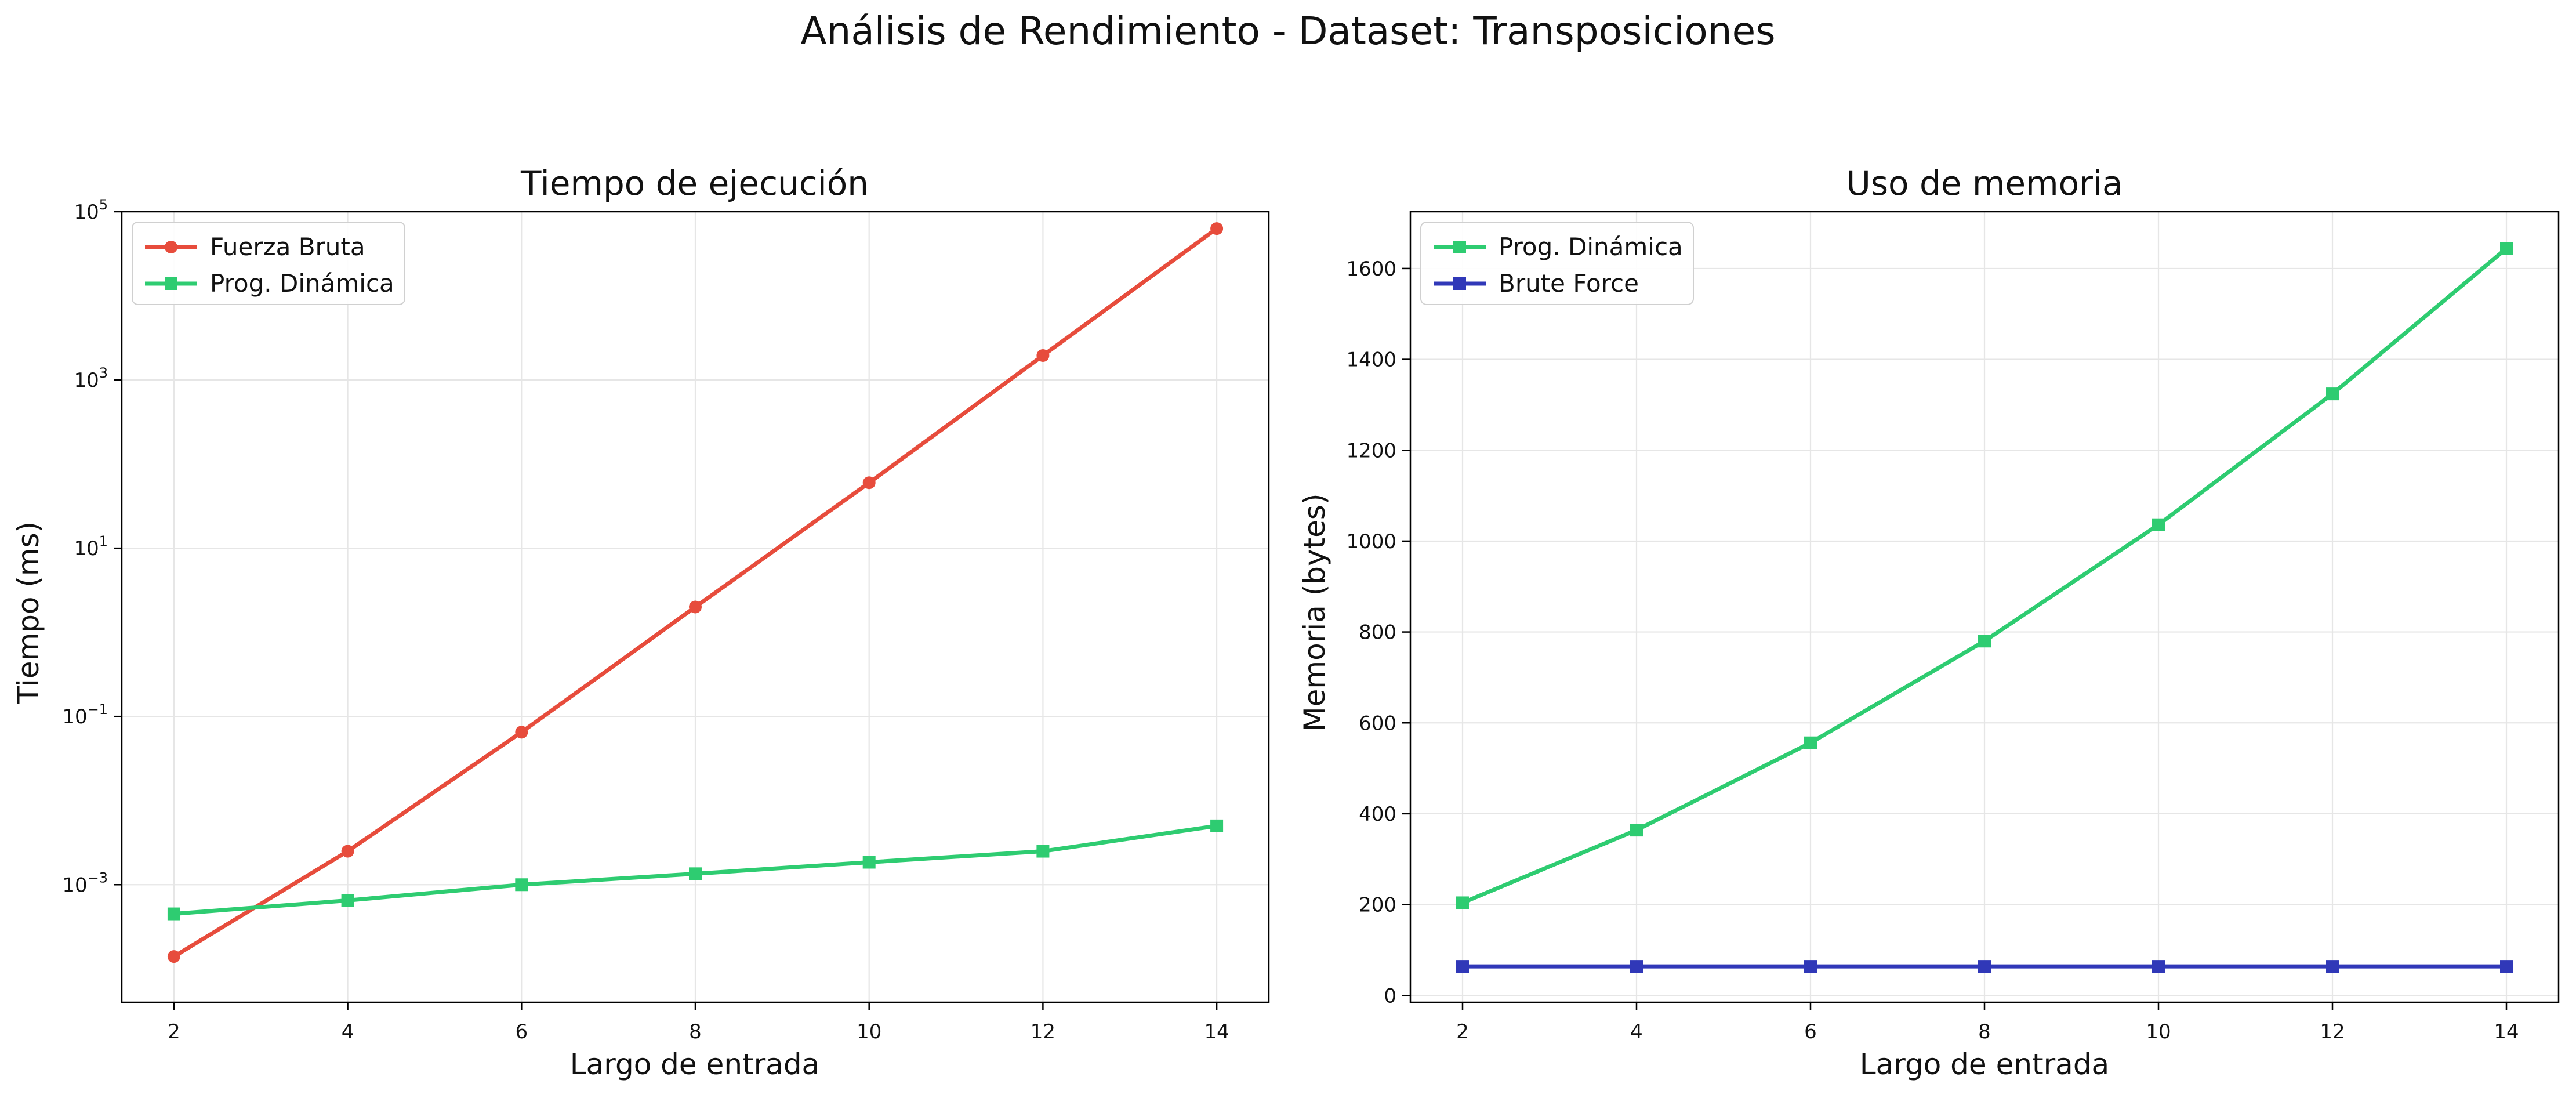 Image resolution: width=2576 pixels, height=1098 pixels. What do you see at coordinates (1984, 1031) in the screenshot?
I see `memory-xtick-label: 8` at bounding box center [1984, 1031].